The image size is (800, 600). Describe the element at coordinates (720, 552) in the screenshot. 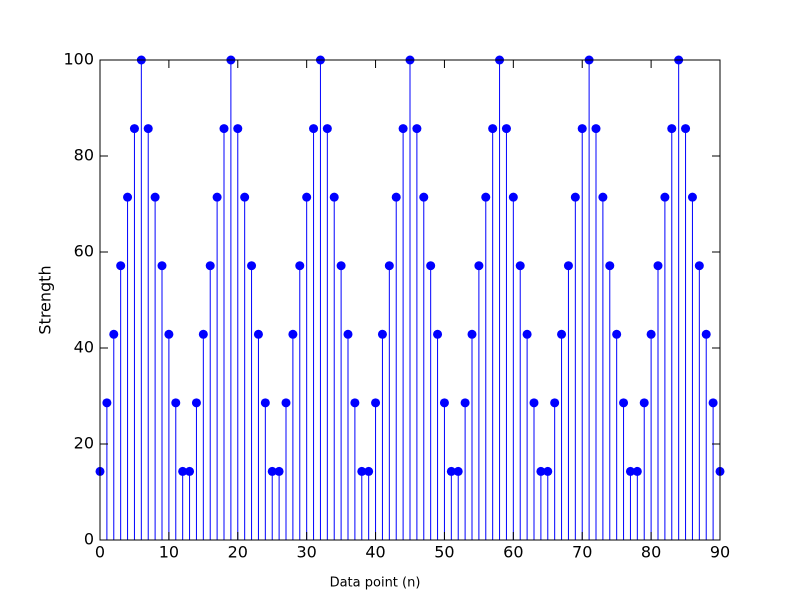

I see `x-tick-label: 90` at that location.